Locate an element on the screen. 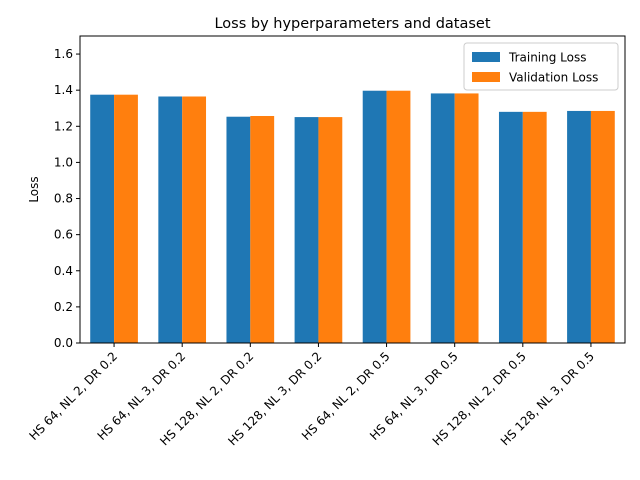  chart-title: Loss by hyperparameters and dataset is located at coordinates (352, 24).